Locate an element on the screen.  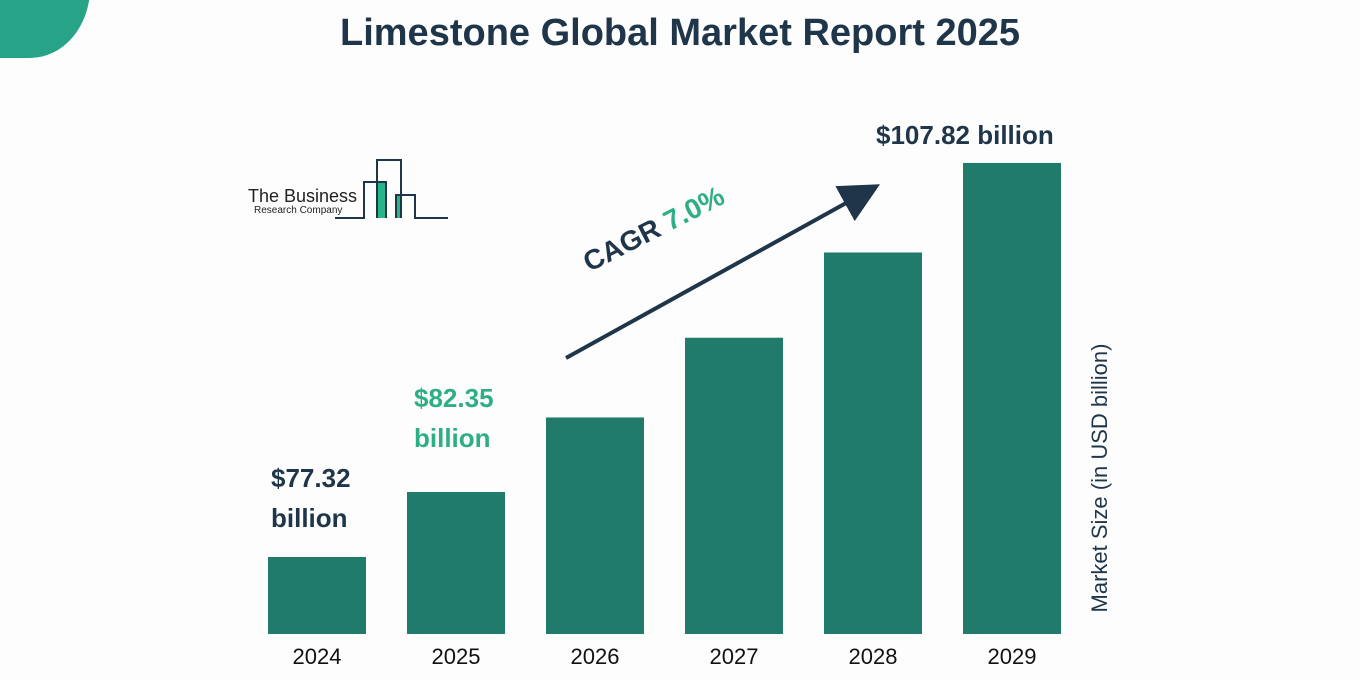
x-tick-2024: 2024 is located at coordinates (317, 656).